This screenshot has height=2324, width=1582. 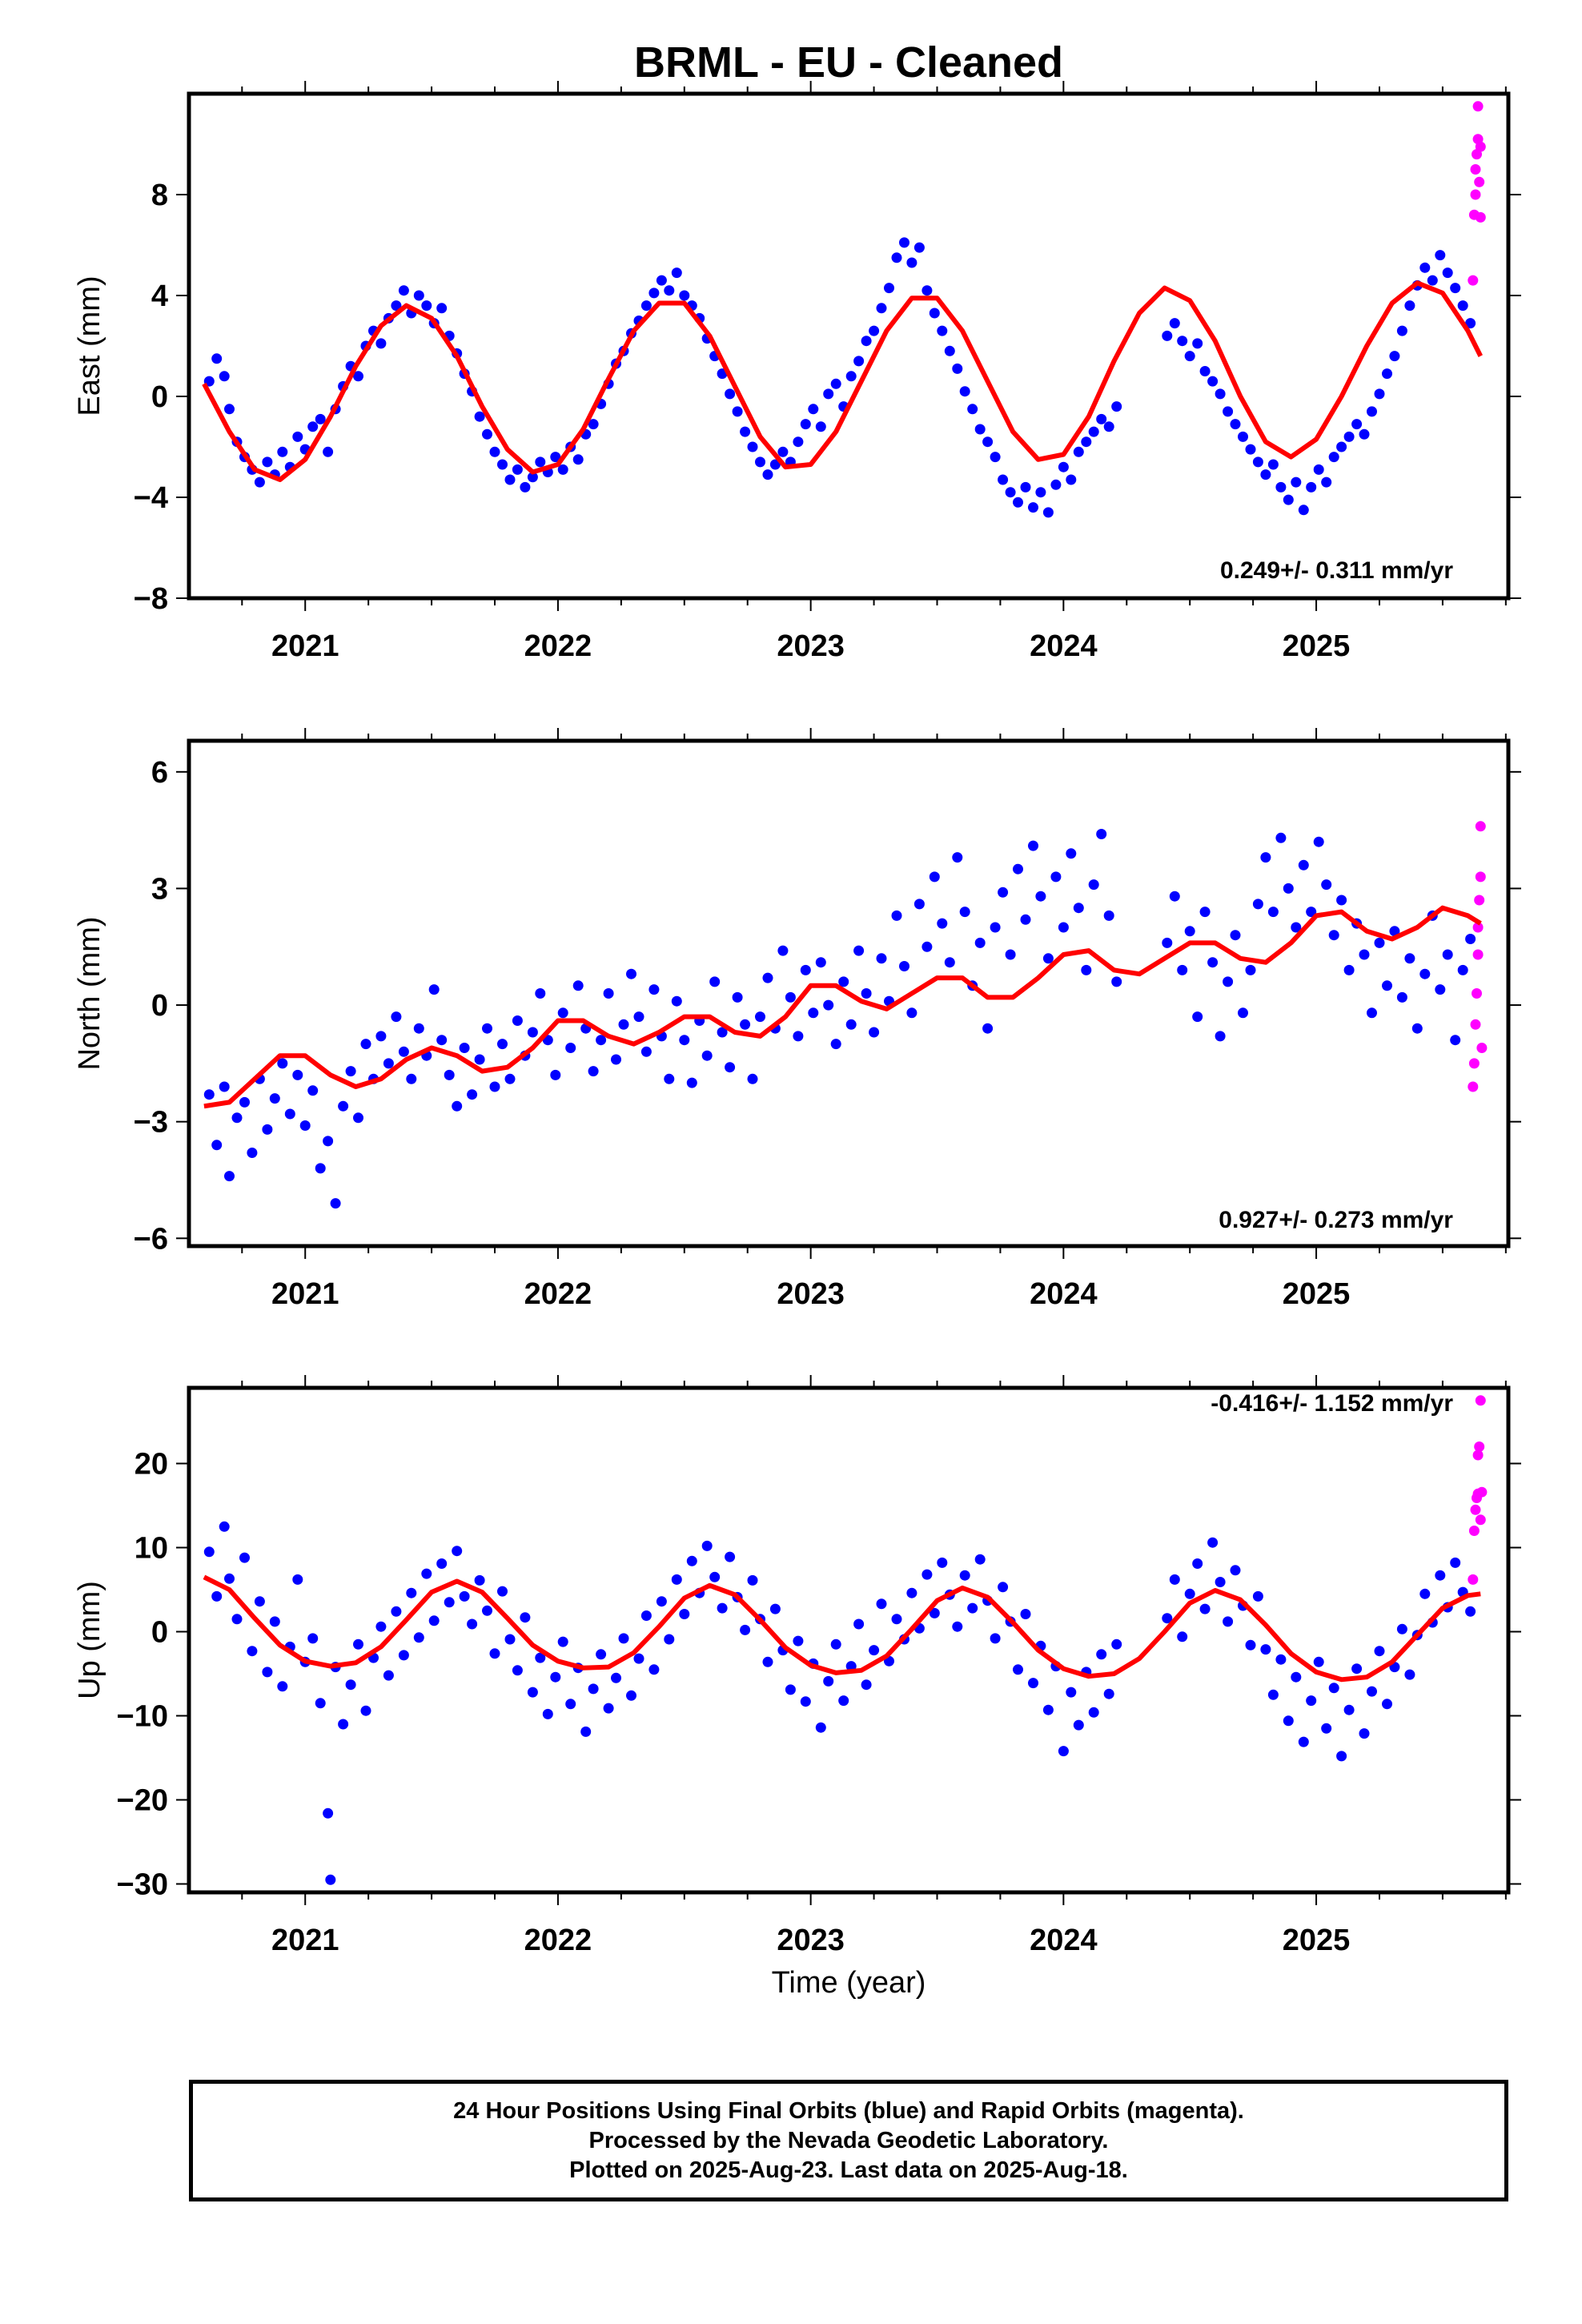 What do you see at coordinates (305, 646) in the screenshot?
I see `east-x-tick-label: 2021` at bounding box center [305, 646].